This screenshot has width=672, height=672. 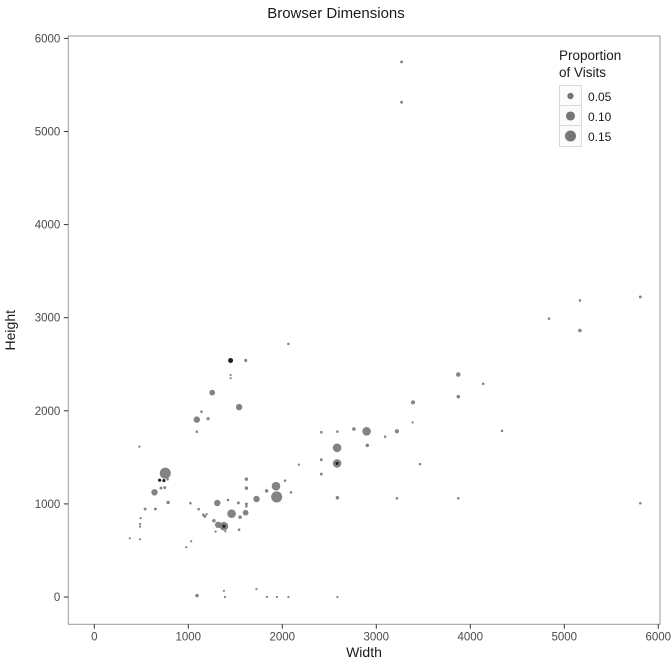 I want to click on x-tick-label: 3000, so click(x=377, y=637).